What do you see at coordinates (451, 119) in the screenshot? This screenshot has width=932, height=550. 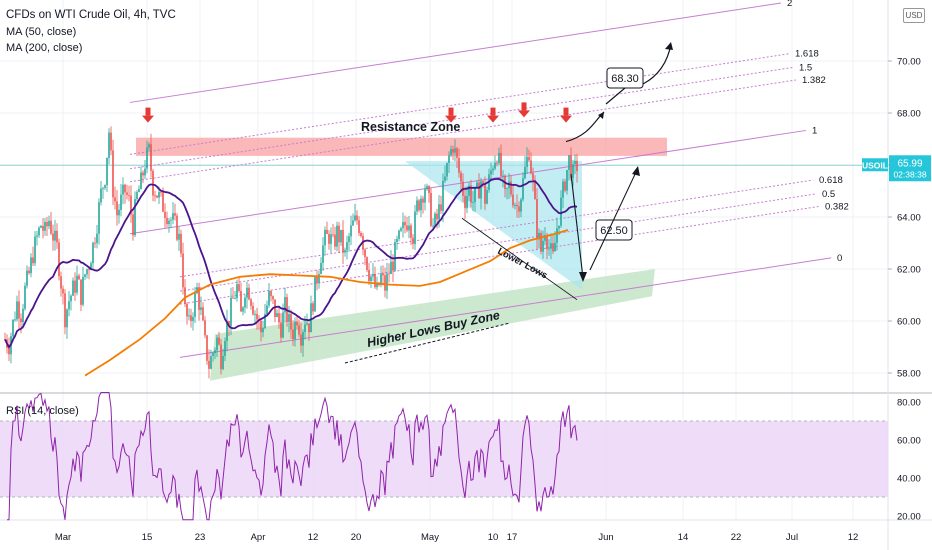 I see `resistance-arrow-head` at bounding box center [451, 119].